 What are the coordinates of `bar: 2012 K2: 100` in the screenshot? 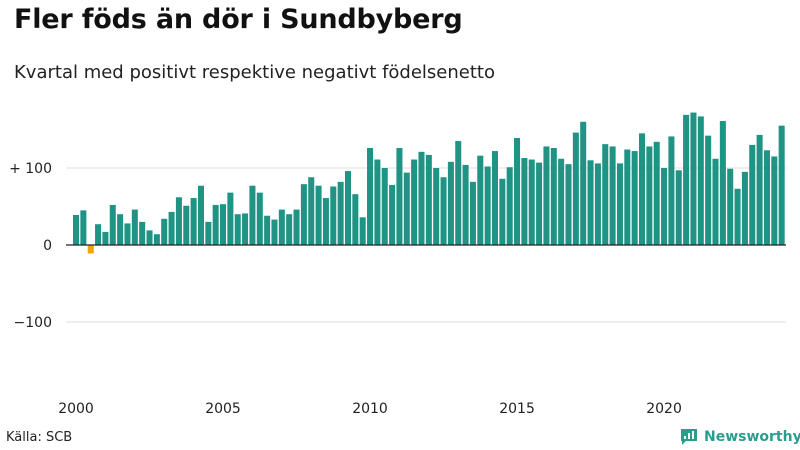 It's located at (436, 206).